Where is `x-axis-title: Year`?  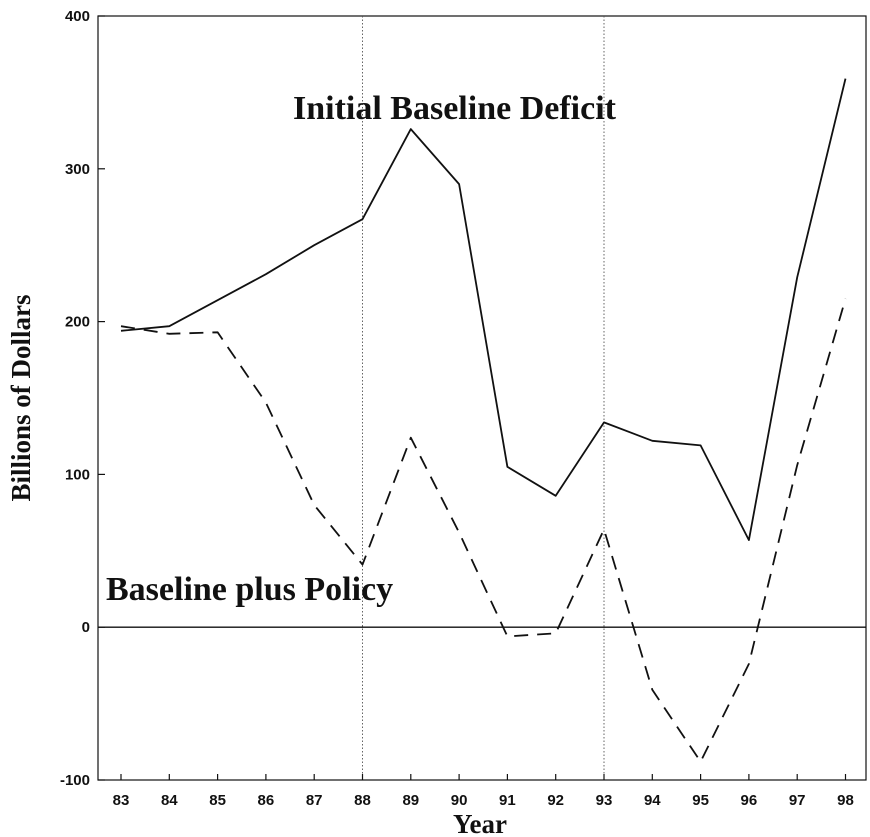
x-axis-title: Year is located at coordinates (480, 823).